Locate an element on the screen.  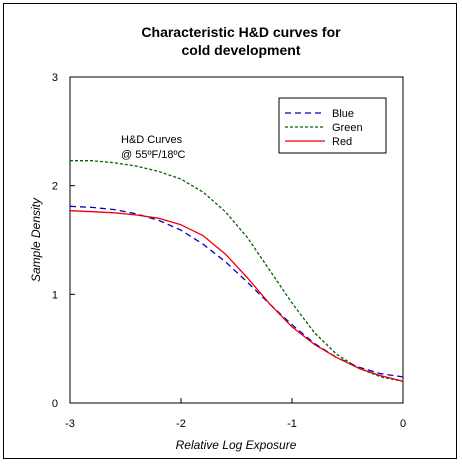
x-tick-label: 0 is located at coordinates (403, 424).